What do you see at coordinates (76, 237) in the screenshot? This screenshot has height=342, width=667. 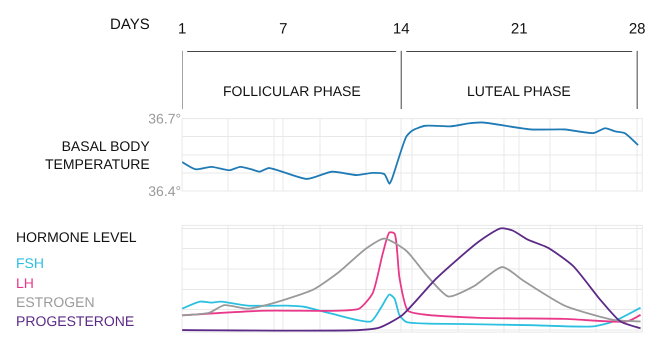 I see `y-axis-title: HORMONE LEVEL` at bounding box center [76, 237].